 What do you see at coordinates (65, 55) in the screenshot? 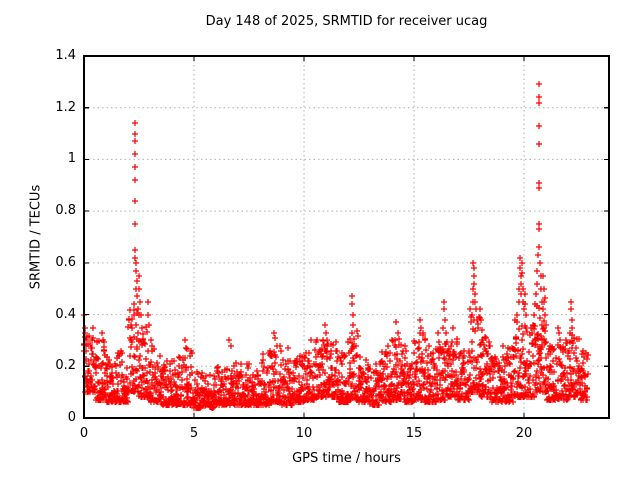
I see `y-tick-label: 1.4` at bounding box center [65, 55].